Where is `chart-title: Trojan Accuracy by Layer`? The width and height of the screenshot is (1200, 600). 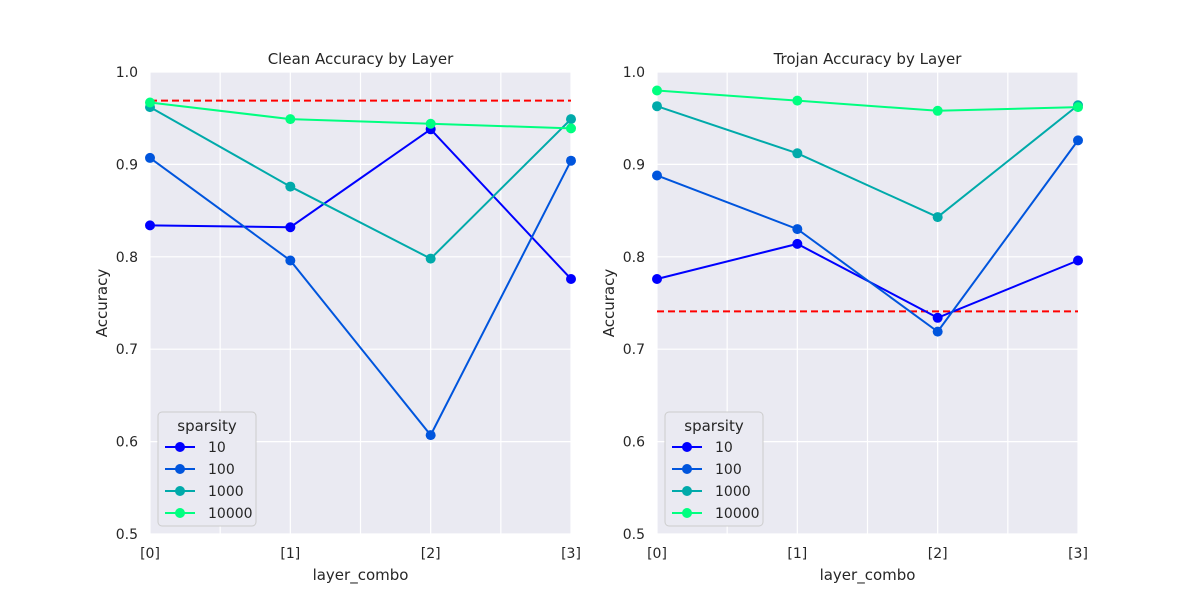 chart-title: Trojan Accuracy by Layer is located at coordinates (868, 59).